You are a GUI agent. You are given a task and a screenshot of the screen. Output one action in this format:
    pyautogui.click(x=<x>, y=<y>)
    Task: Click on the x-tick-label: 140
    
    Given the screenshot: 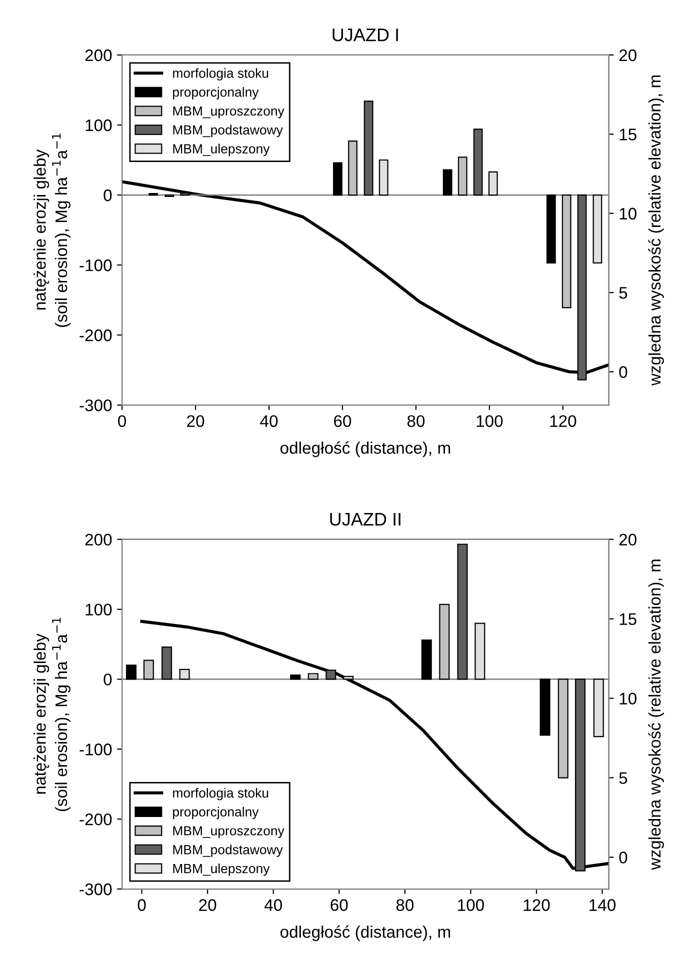 What is the action you would take?
    pyautogui.click(x=603, y=905)
    